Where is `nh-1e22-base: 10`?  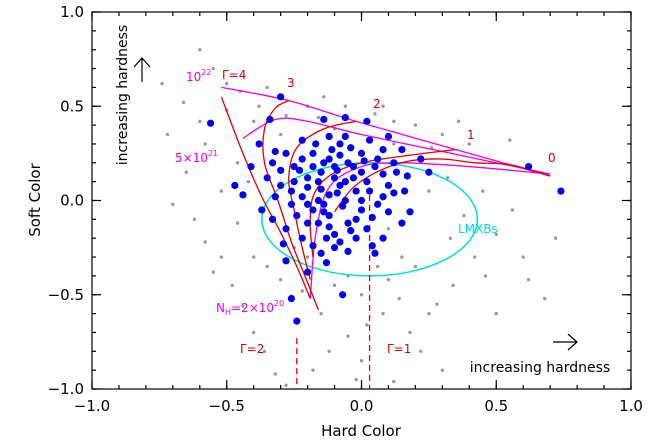 nh-1e22-base: 10 is located at coordinates (193, 77).